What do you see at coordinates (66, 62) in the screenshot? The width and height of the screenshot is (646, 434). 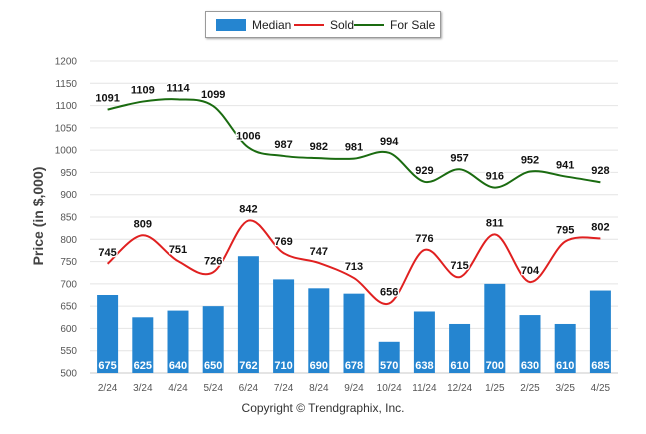 I see `y-tick-label: 1200` at bounding box center [66, 62].